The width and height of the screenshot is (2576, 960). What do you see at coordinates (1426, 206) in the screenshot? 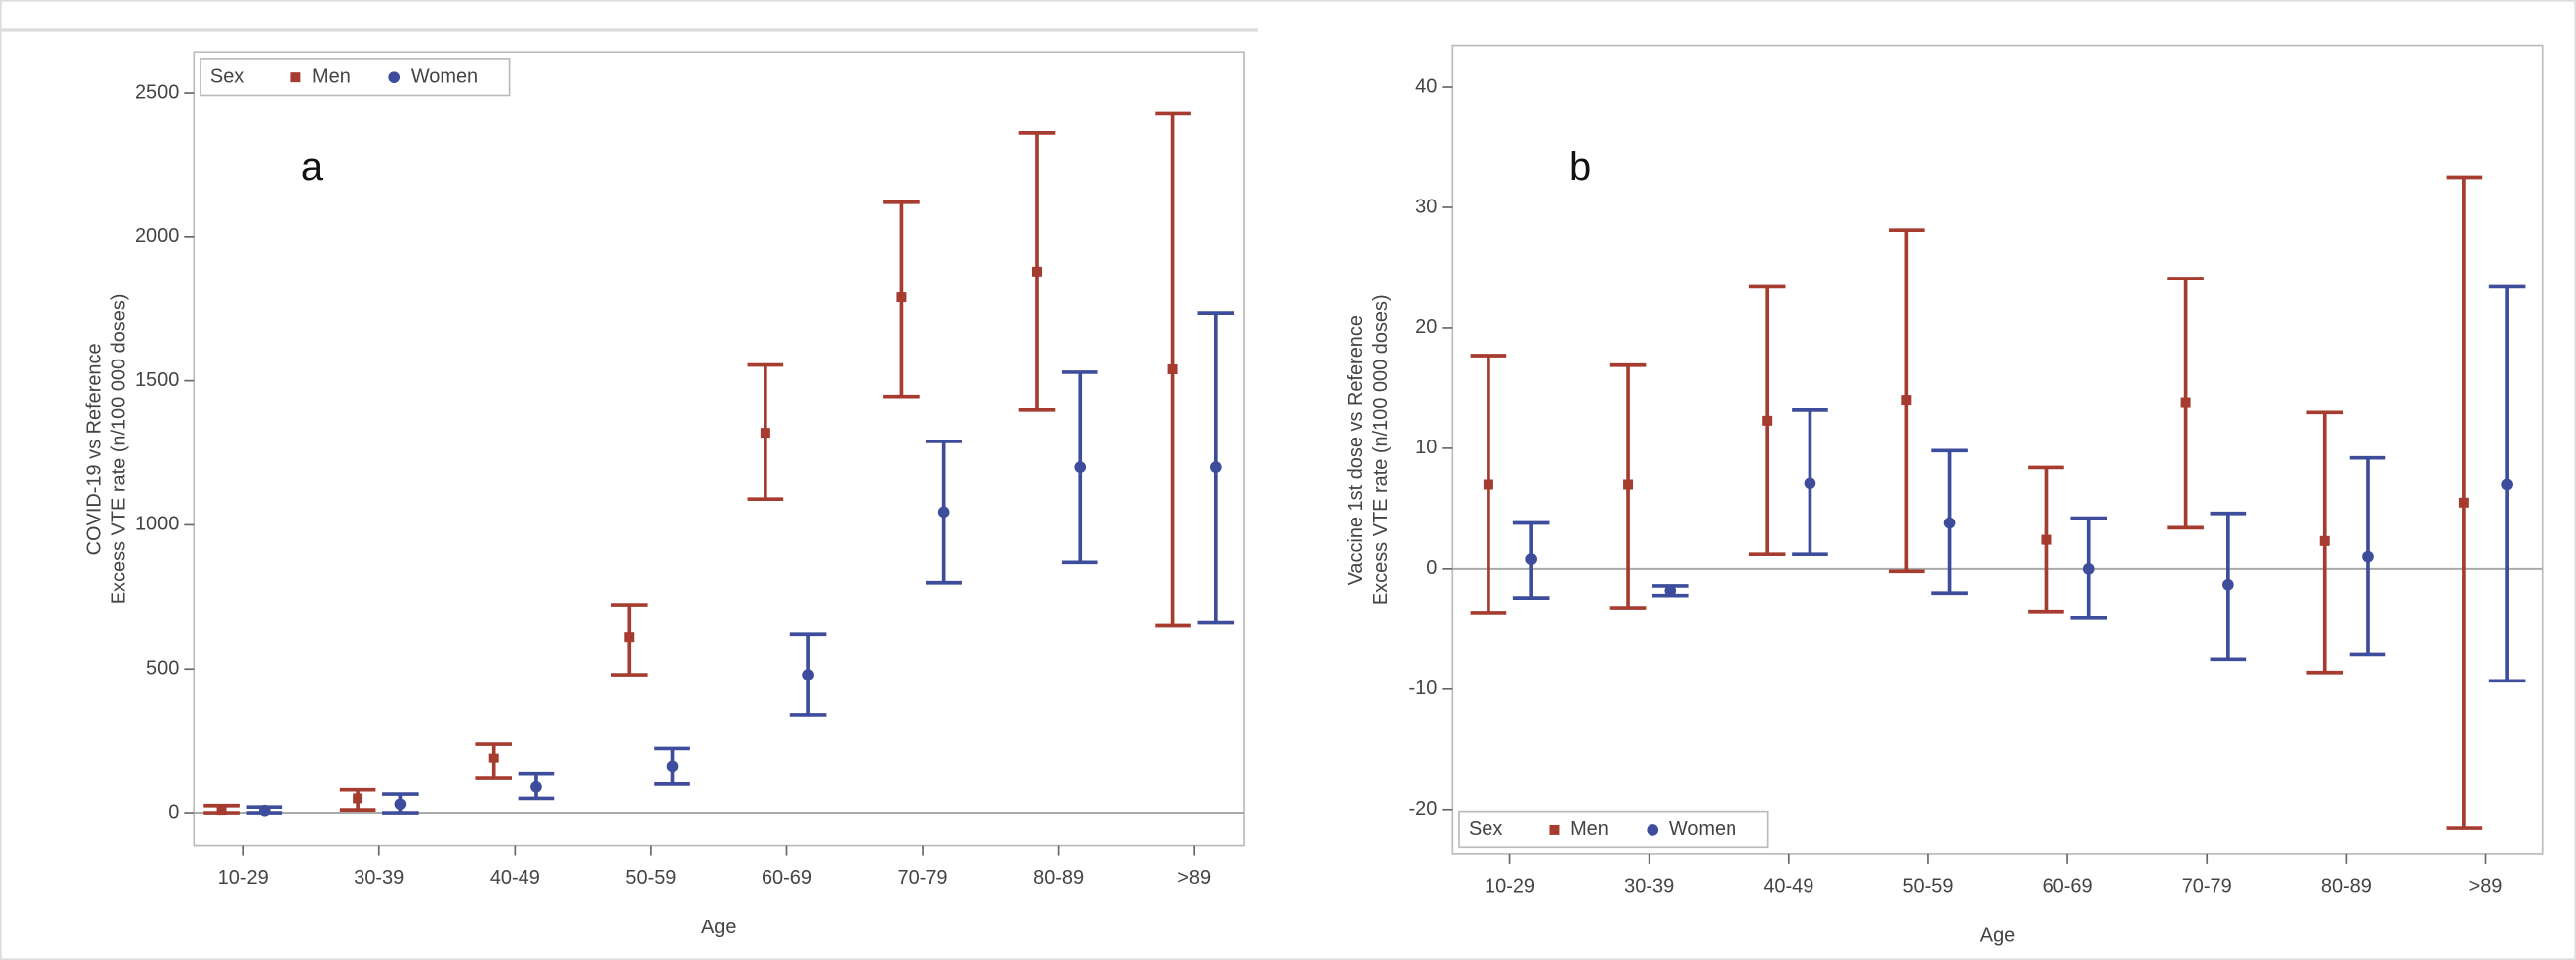
I see `y-tick-label: 30` at bounding box center [1426, 206].